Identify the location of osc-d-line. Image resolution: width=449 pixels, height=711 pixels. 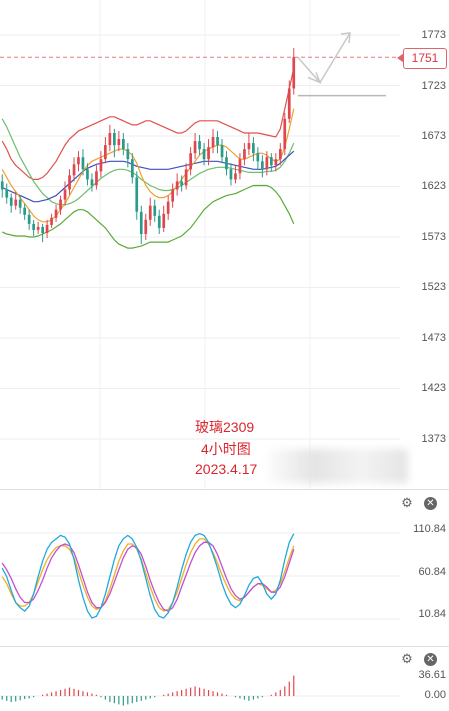
(148, 576).